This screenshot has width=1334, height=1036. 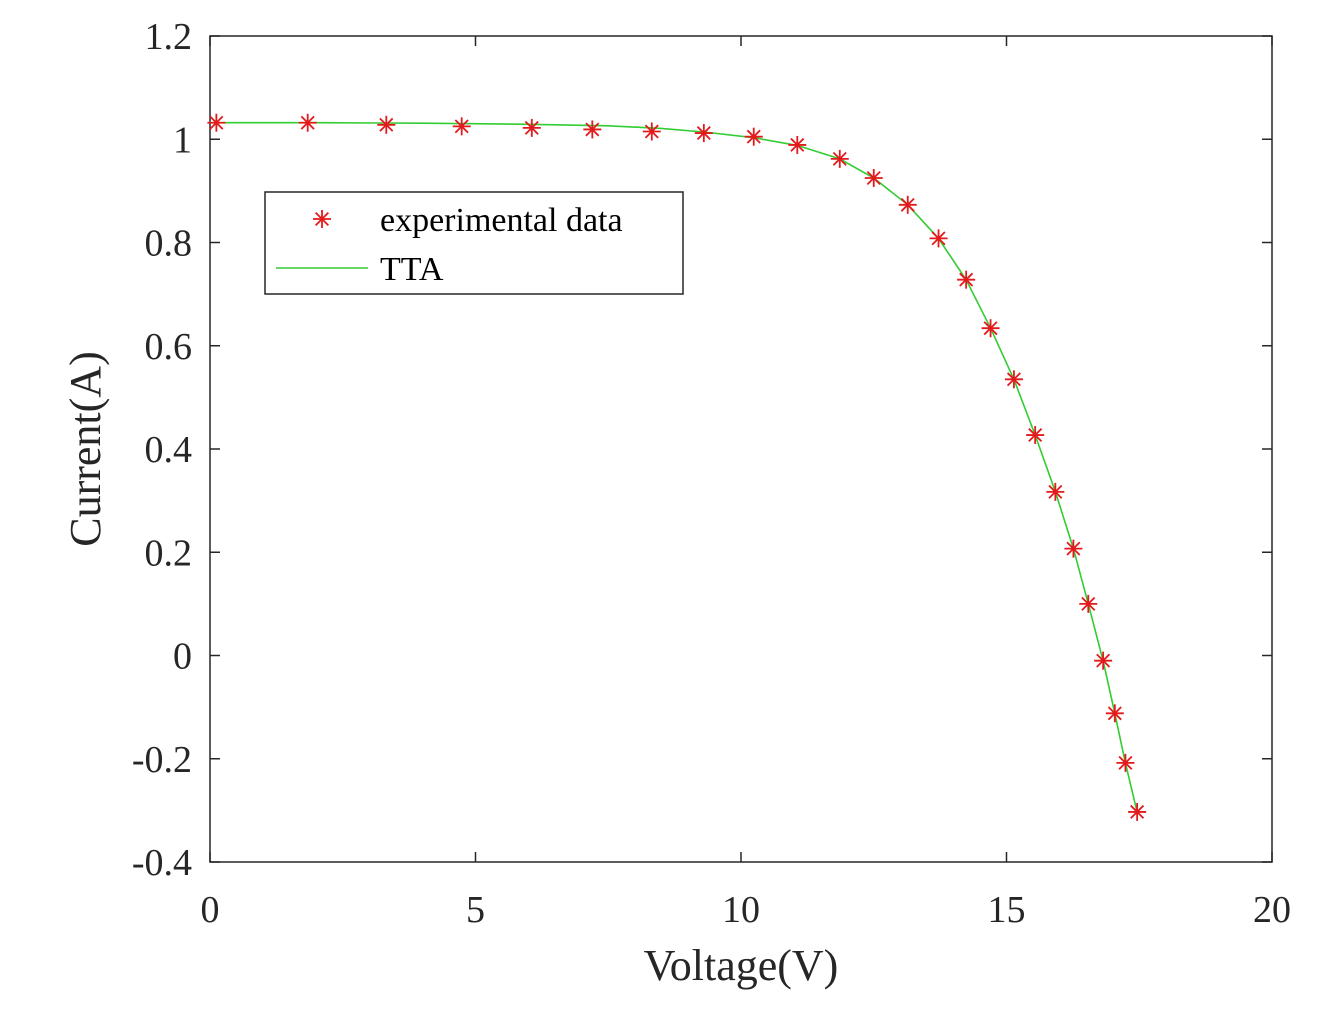 What do you see at coordinates (412, 269) in the screenshot?
I see `legend-label-tta: TTA` at bounding box center [412, 269].